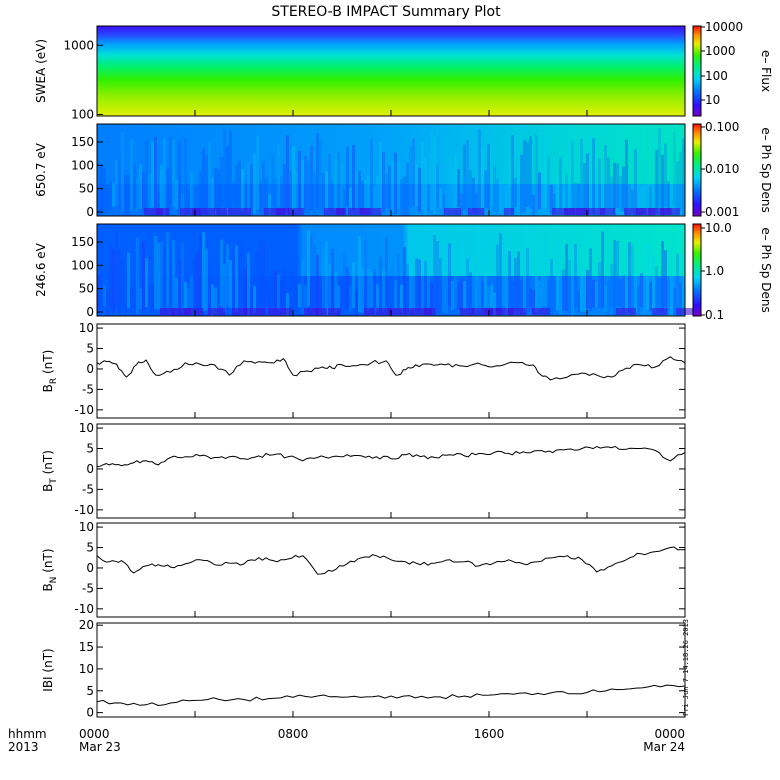 The width and height of the screenshot is (780, 780). I want to click on pad650-colorbar, so click(697, 170).